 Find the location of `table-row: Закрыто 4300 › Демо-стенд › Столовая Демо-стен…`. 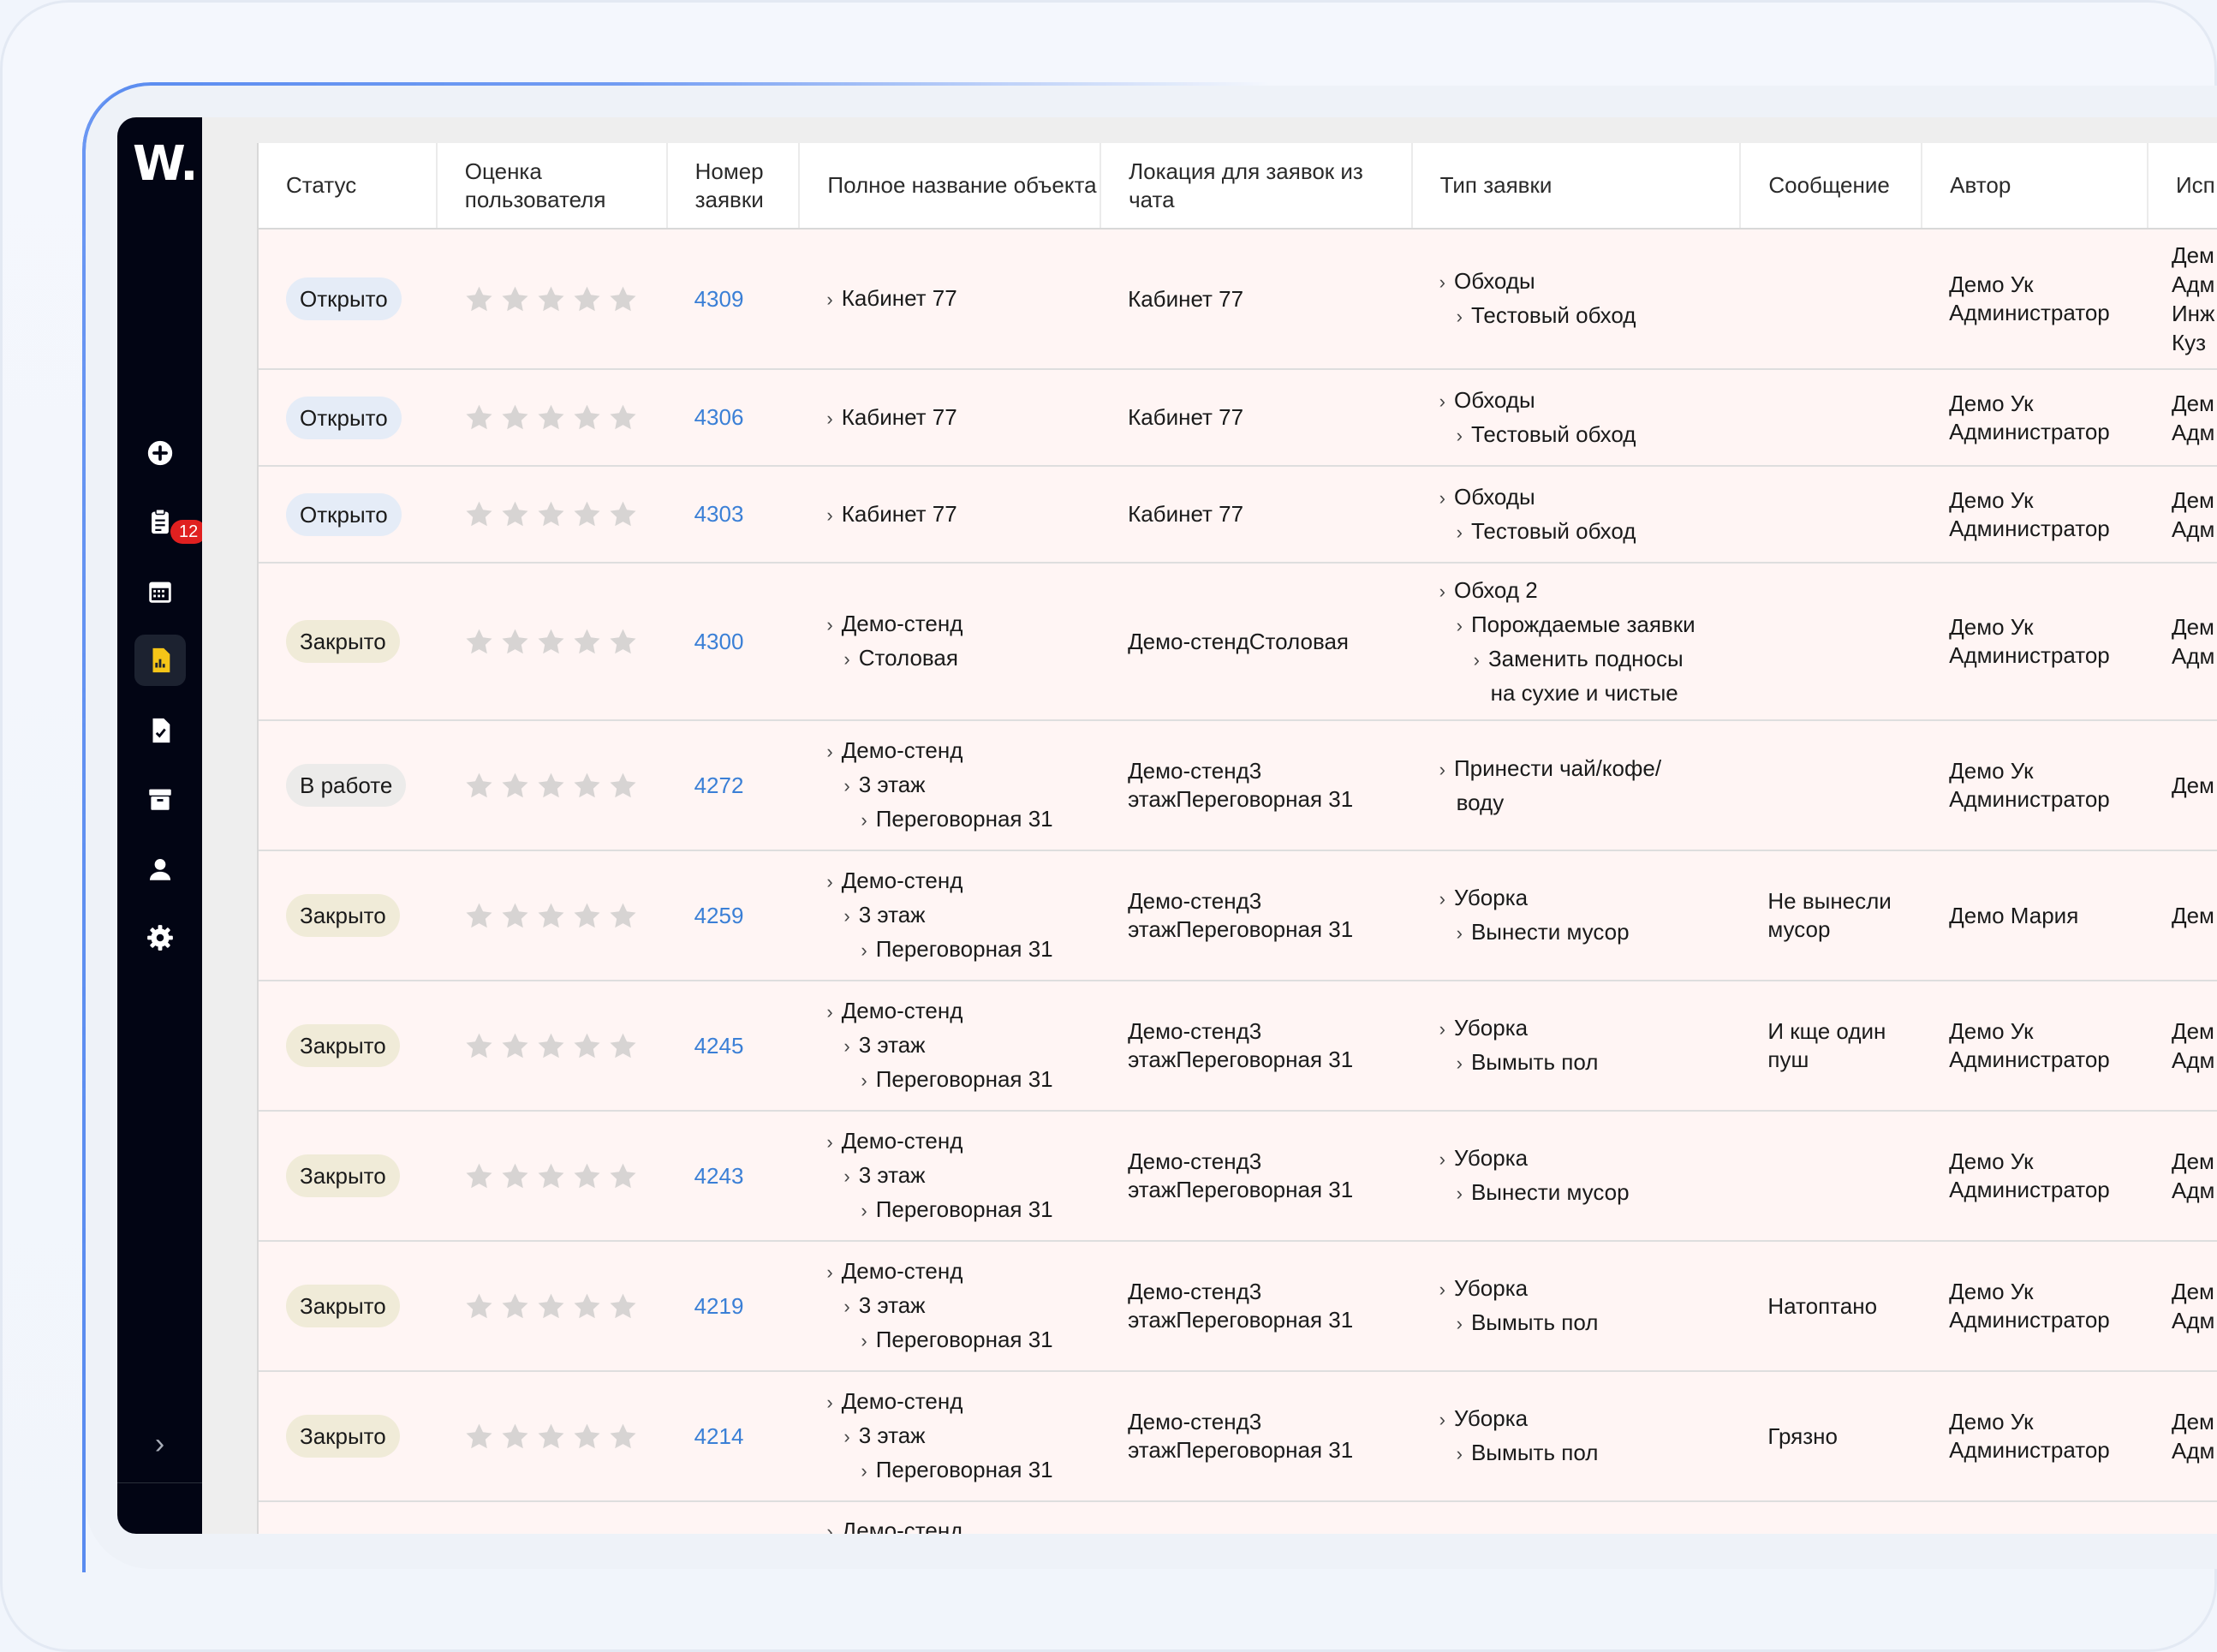

table-row: Закрыто 4300 › Демо-стенд › Столовая Демо-стен… is located at coordinates (1238, 642).